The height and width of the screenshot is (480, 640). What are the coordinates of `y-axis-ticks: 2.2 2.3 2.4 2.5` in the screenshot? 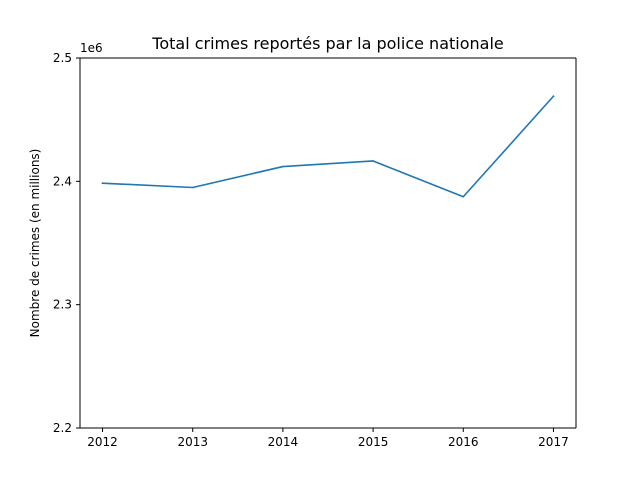 It's located at (66, 243).